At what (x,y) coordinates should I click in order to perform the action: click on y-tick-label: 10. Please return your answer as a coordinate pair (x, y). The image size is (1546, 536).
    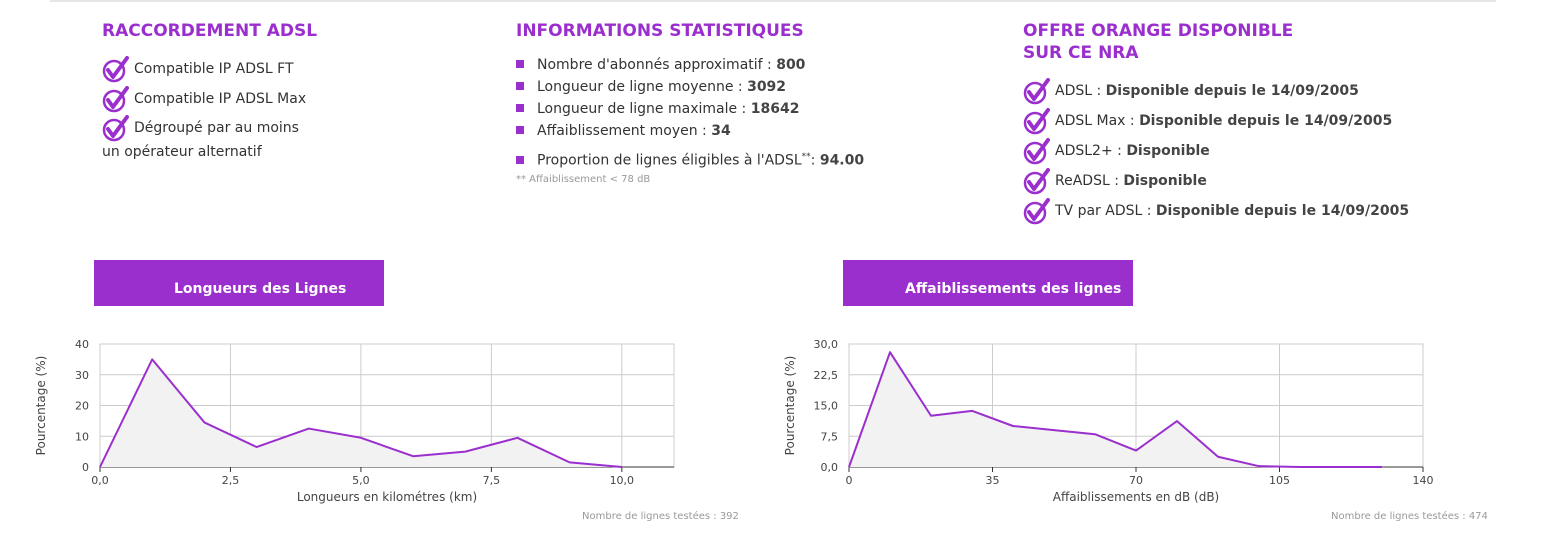
    Looking at the image, I should click on (82, 436).